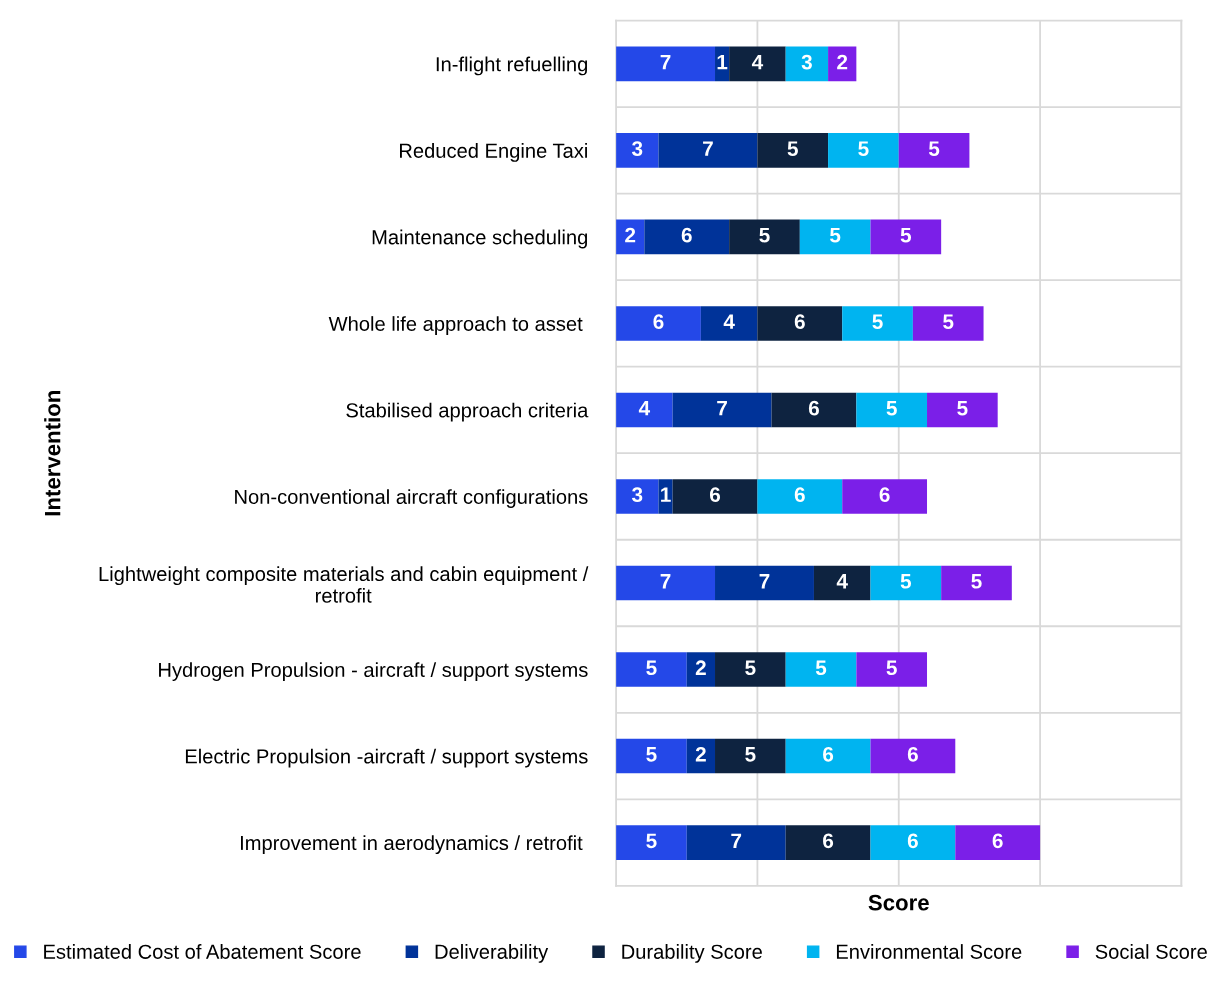 The height and width of the screenshot is (981, 1208). Describe the element at coordinates (898, 902) in the screenshot. I see `x-axis-title: Score` at that location.